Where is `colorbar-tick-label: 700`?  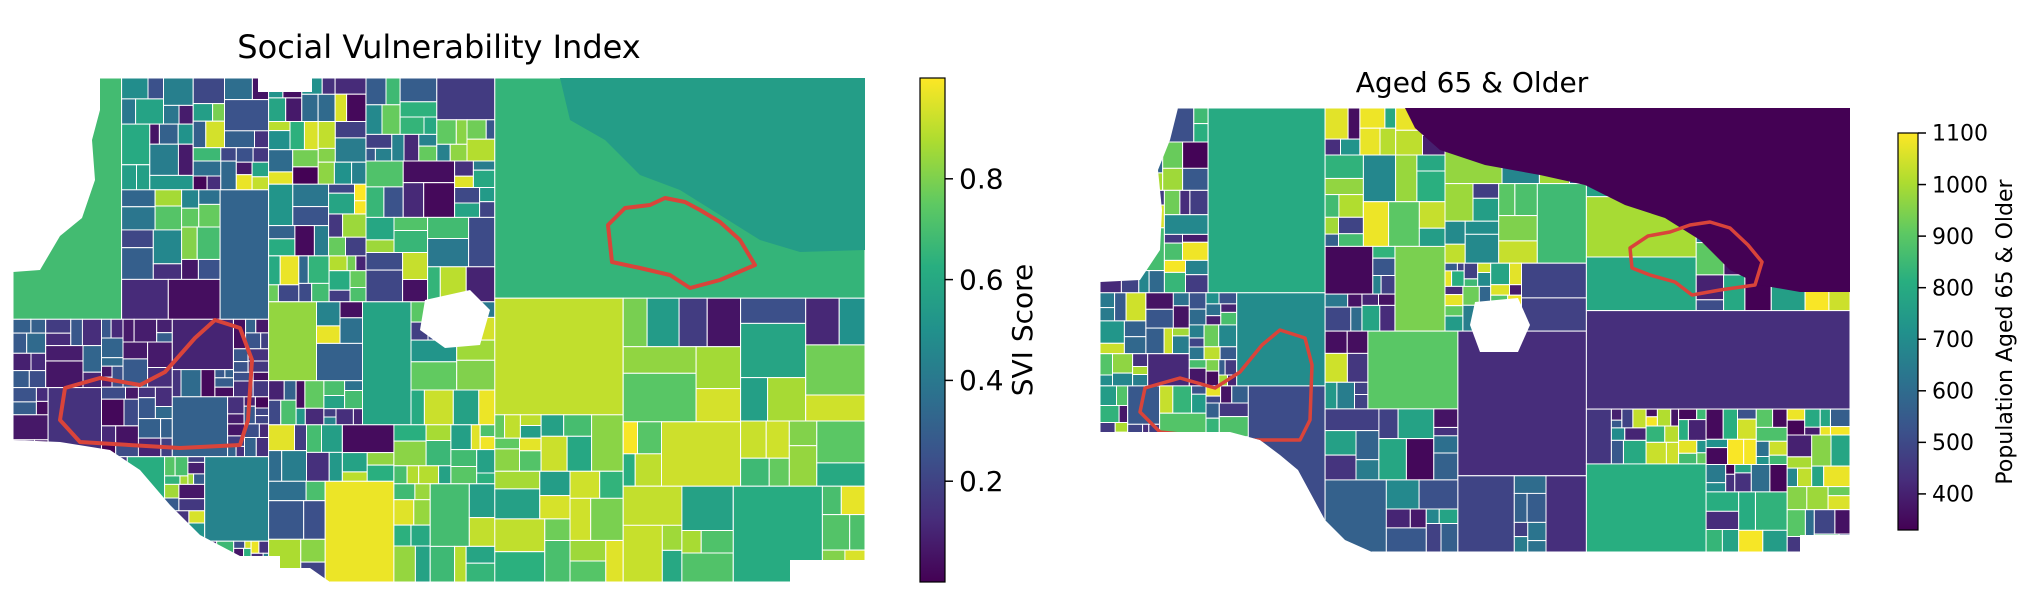 colorbar-tick-label: 700 is located at coordinates (1953, 340).